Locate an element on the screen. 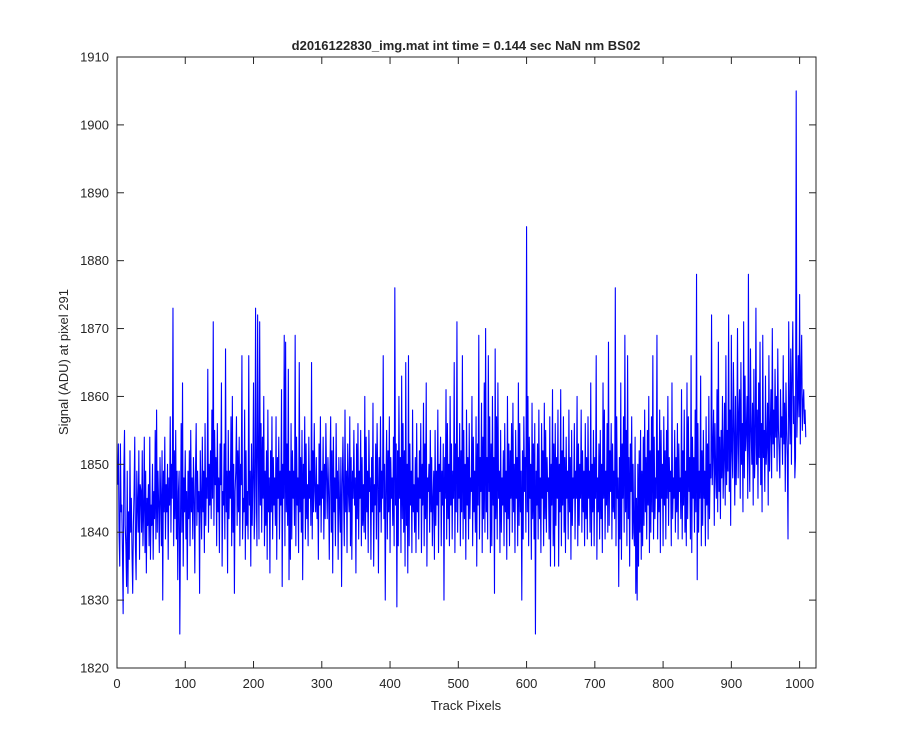 This screenshot has width=900, height=750. y-tick-label: 1840 is located at coordinates (94, 532).